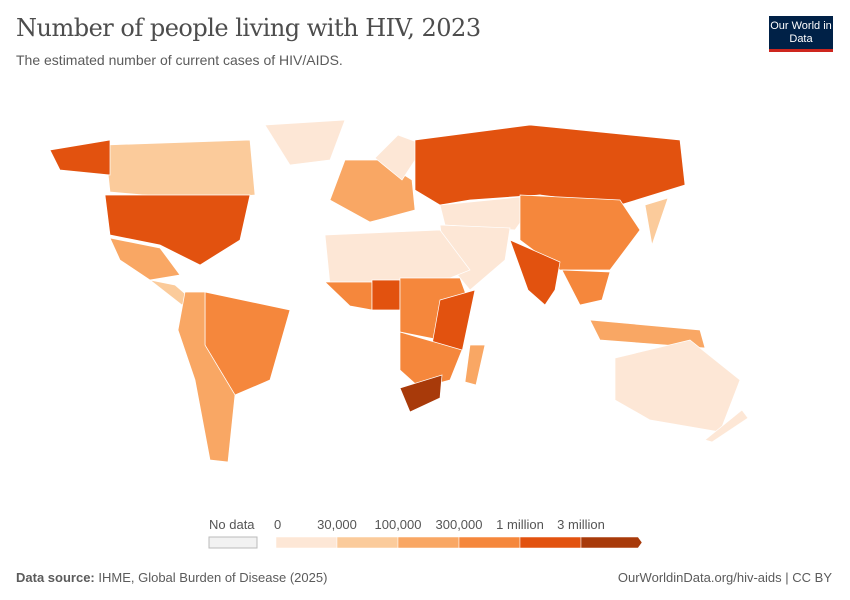  I want to click on country-india, so click(535, 272).